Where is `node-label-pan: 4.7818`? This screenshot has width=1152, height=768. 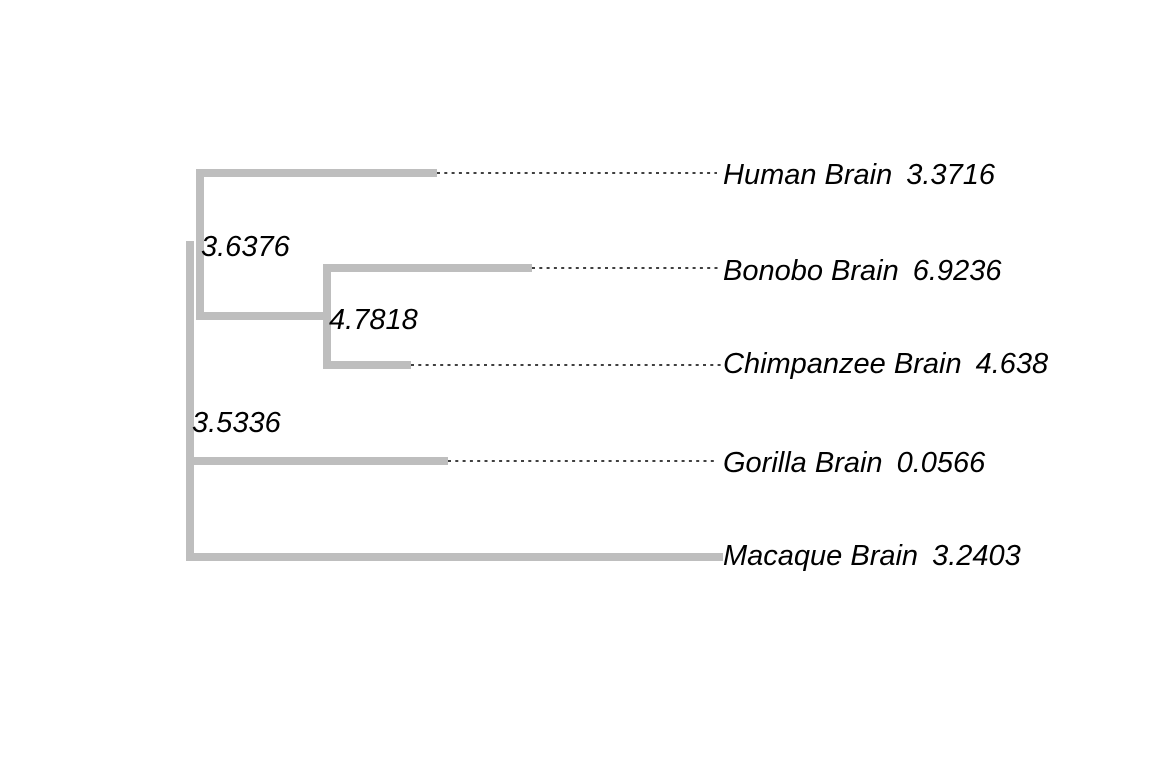
node-label-pan: 4.7818 is located at coordinates (373, 320).